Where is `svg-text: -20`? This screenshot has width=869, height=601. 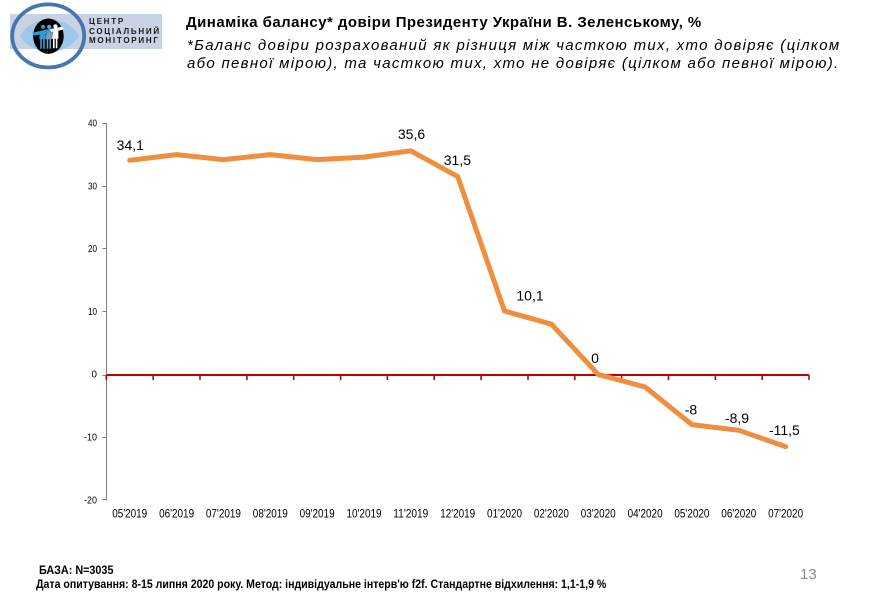
svg-text: -20 is located at coordinates (90, 500).